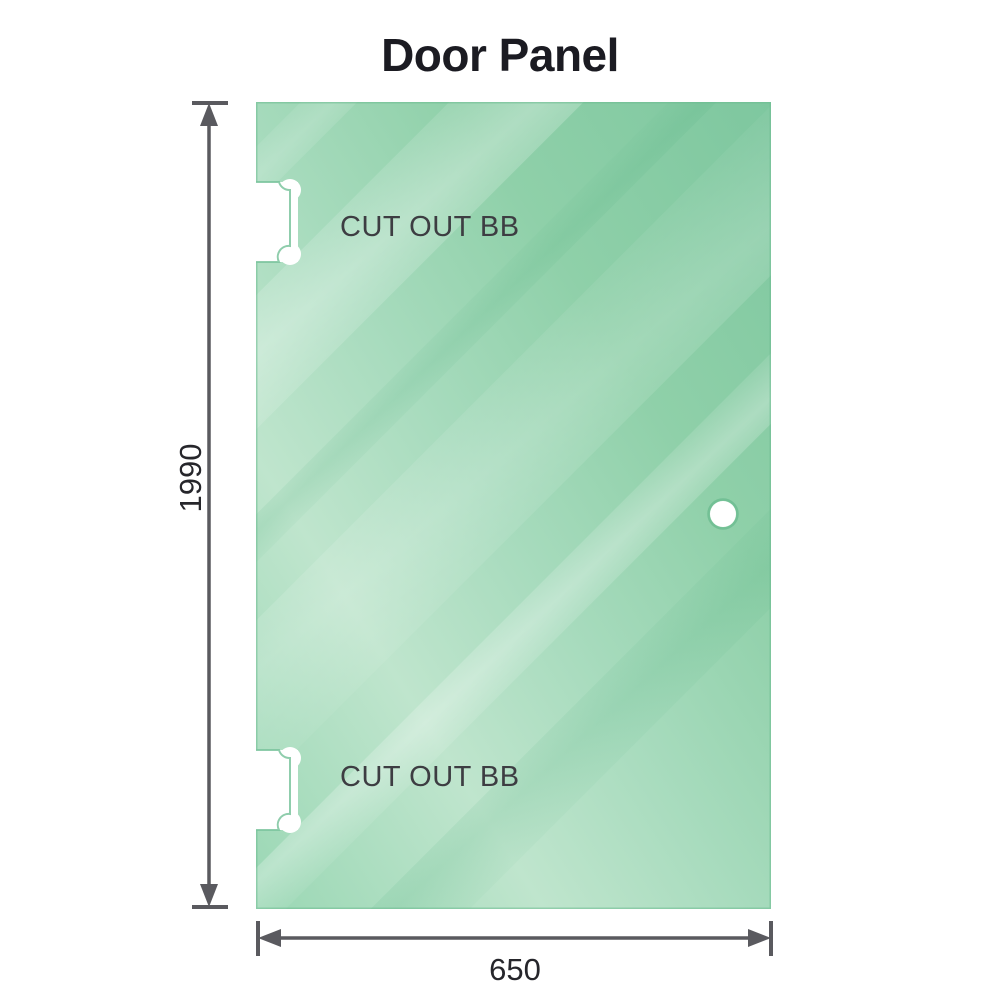 This screenshot has width=1000, height=1000. Describe the element at coordinates (514, 938) in the screenshot. I see `dimension-width` at that location.